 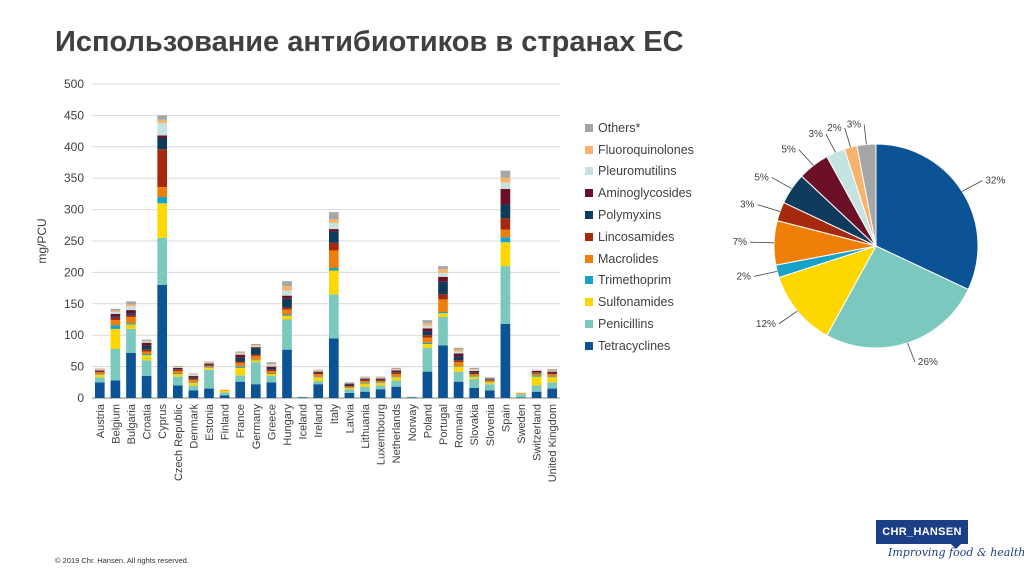 I want to click on y-tick-label: 200, so click(x=74, y=272).